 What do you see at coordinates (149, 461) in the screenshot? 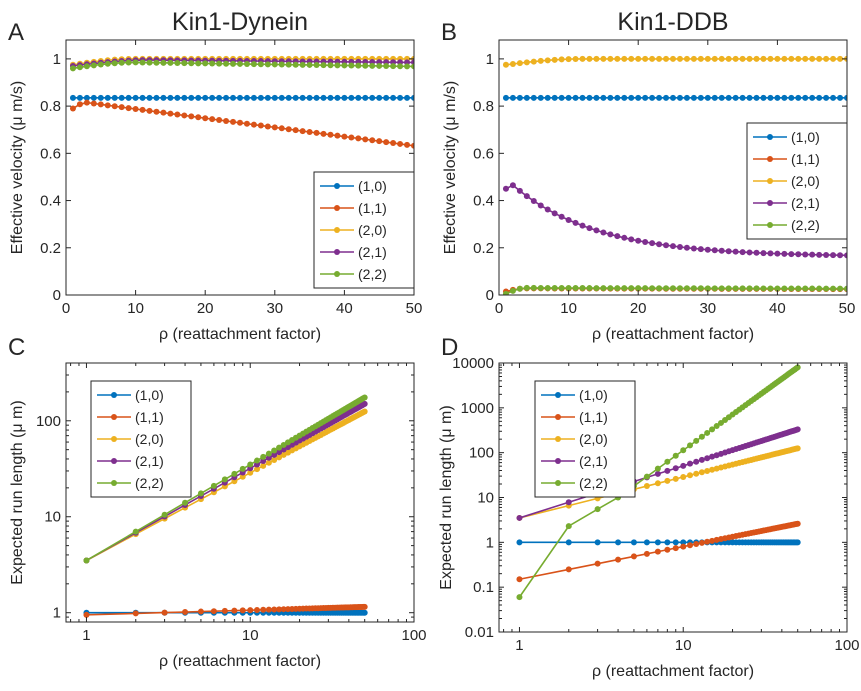
I see `legend-label: (2,1)` at bounding box center [149, 461].